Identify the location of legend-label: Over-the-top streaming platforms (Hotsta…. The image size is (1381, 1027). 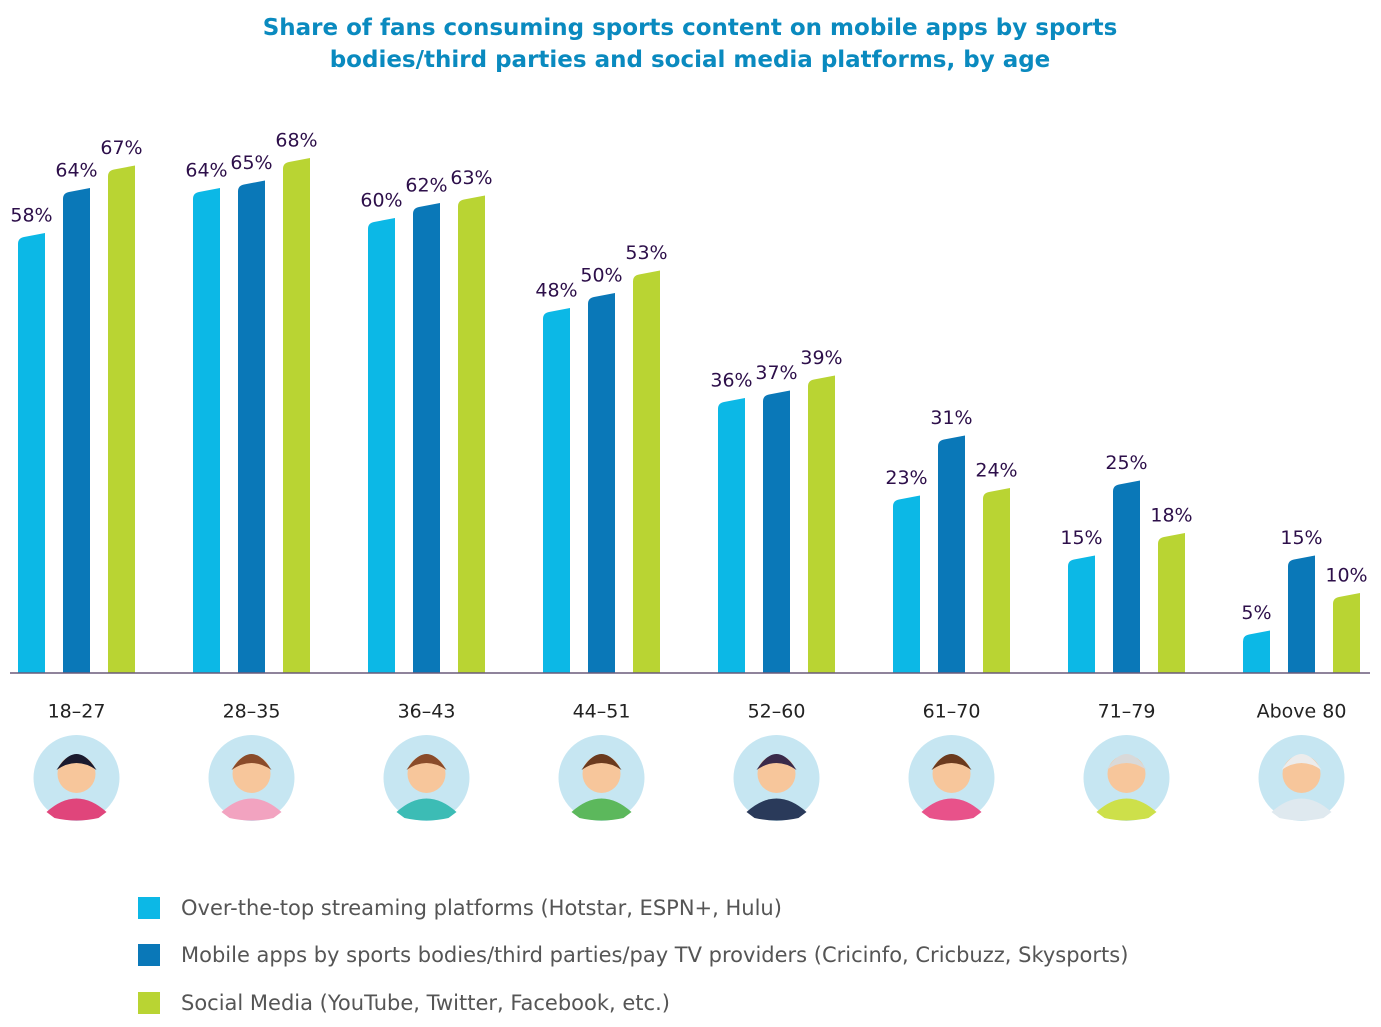
(481, 907).